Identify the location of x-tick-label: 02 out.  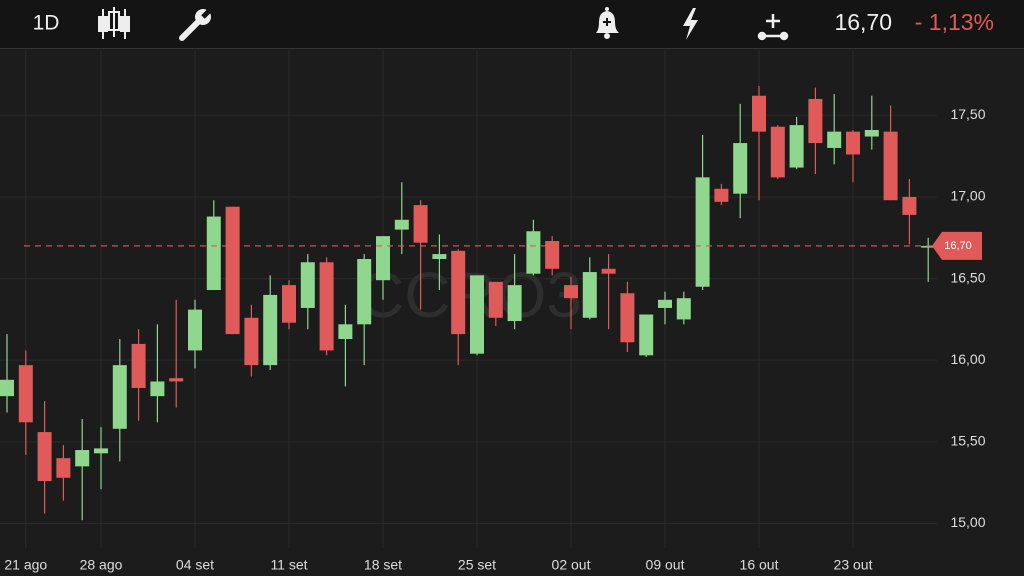
(571, 565).